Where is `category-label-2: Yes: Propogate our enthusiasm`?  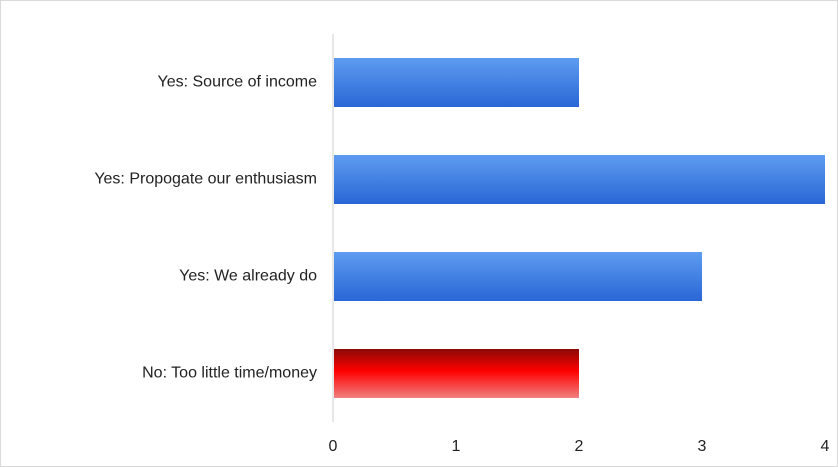
category-label-2: Yes: Propogate our enthusiasm is located at coordinates (205, 179).